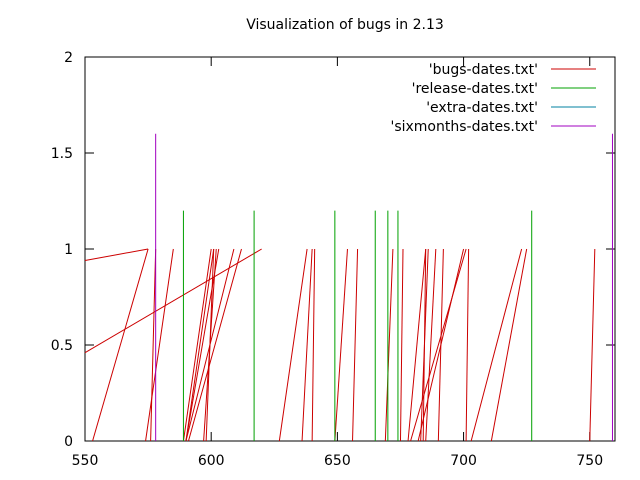 This screenshot has height=480, width=640. I want to click on y-tick-label: 1, so click(68, 250).